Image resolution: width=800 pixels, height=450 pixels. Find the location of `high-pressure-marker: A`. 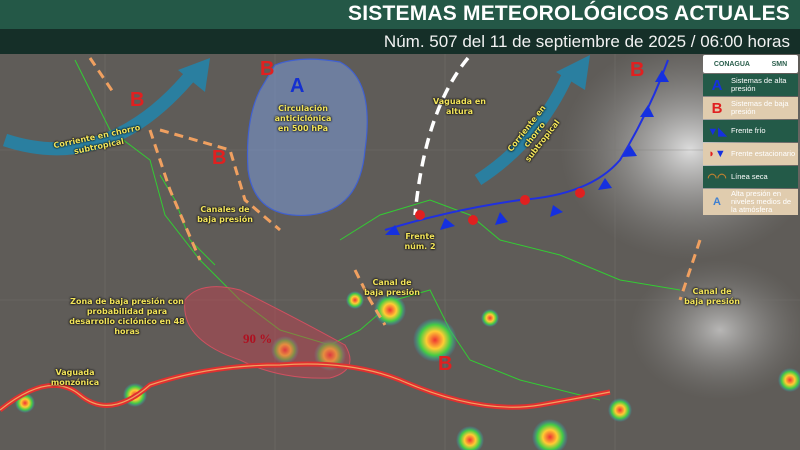

high-pressure-marker: A is located at coordinates (297, 86).